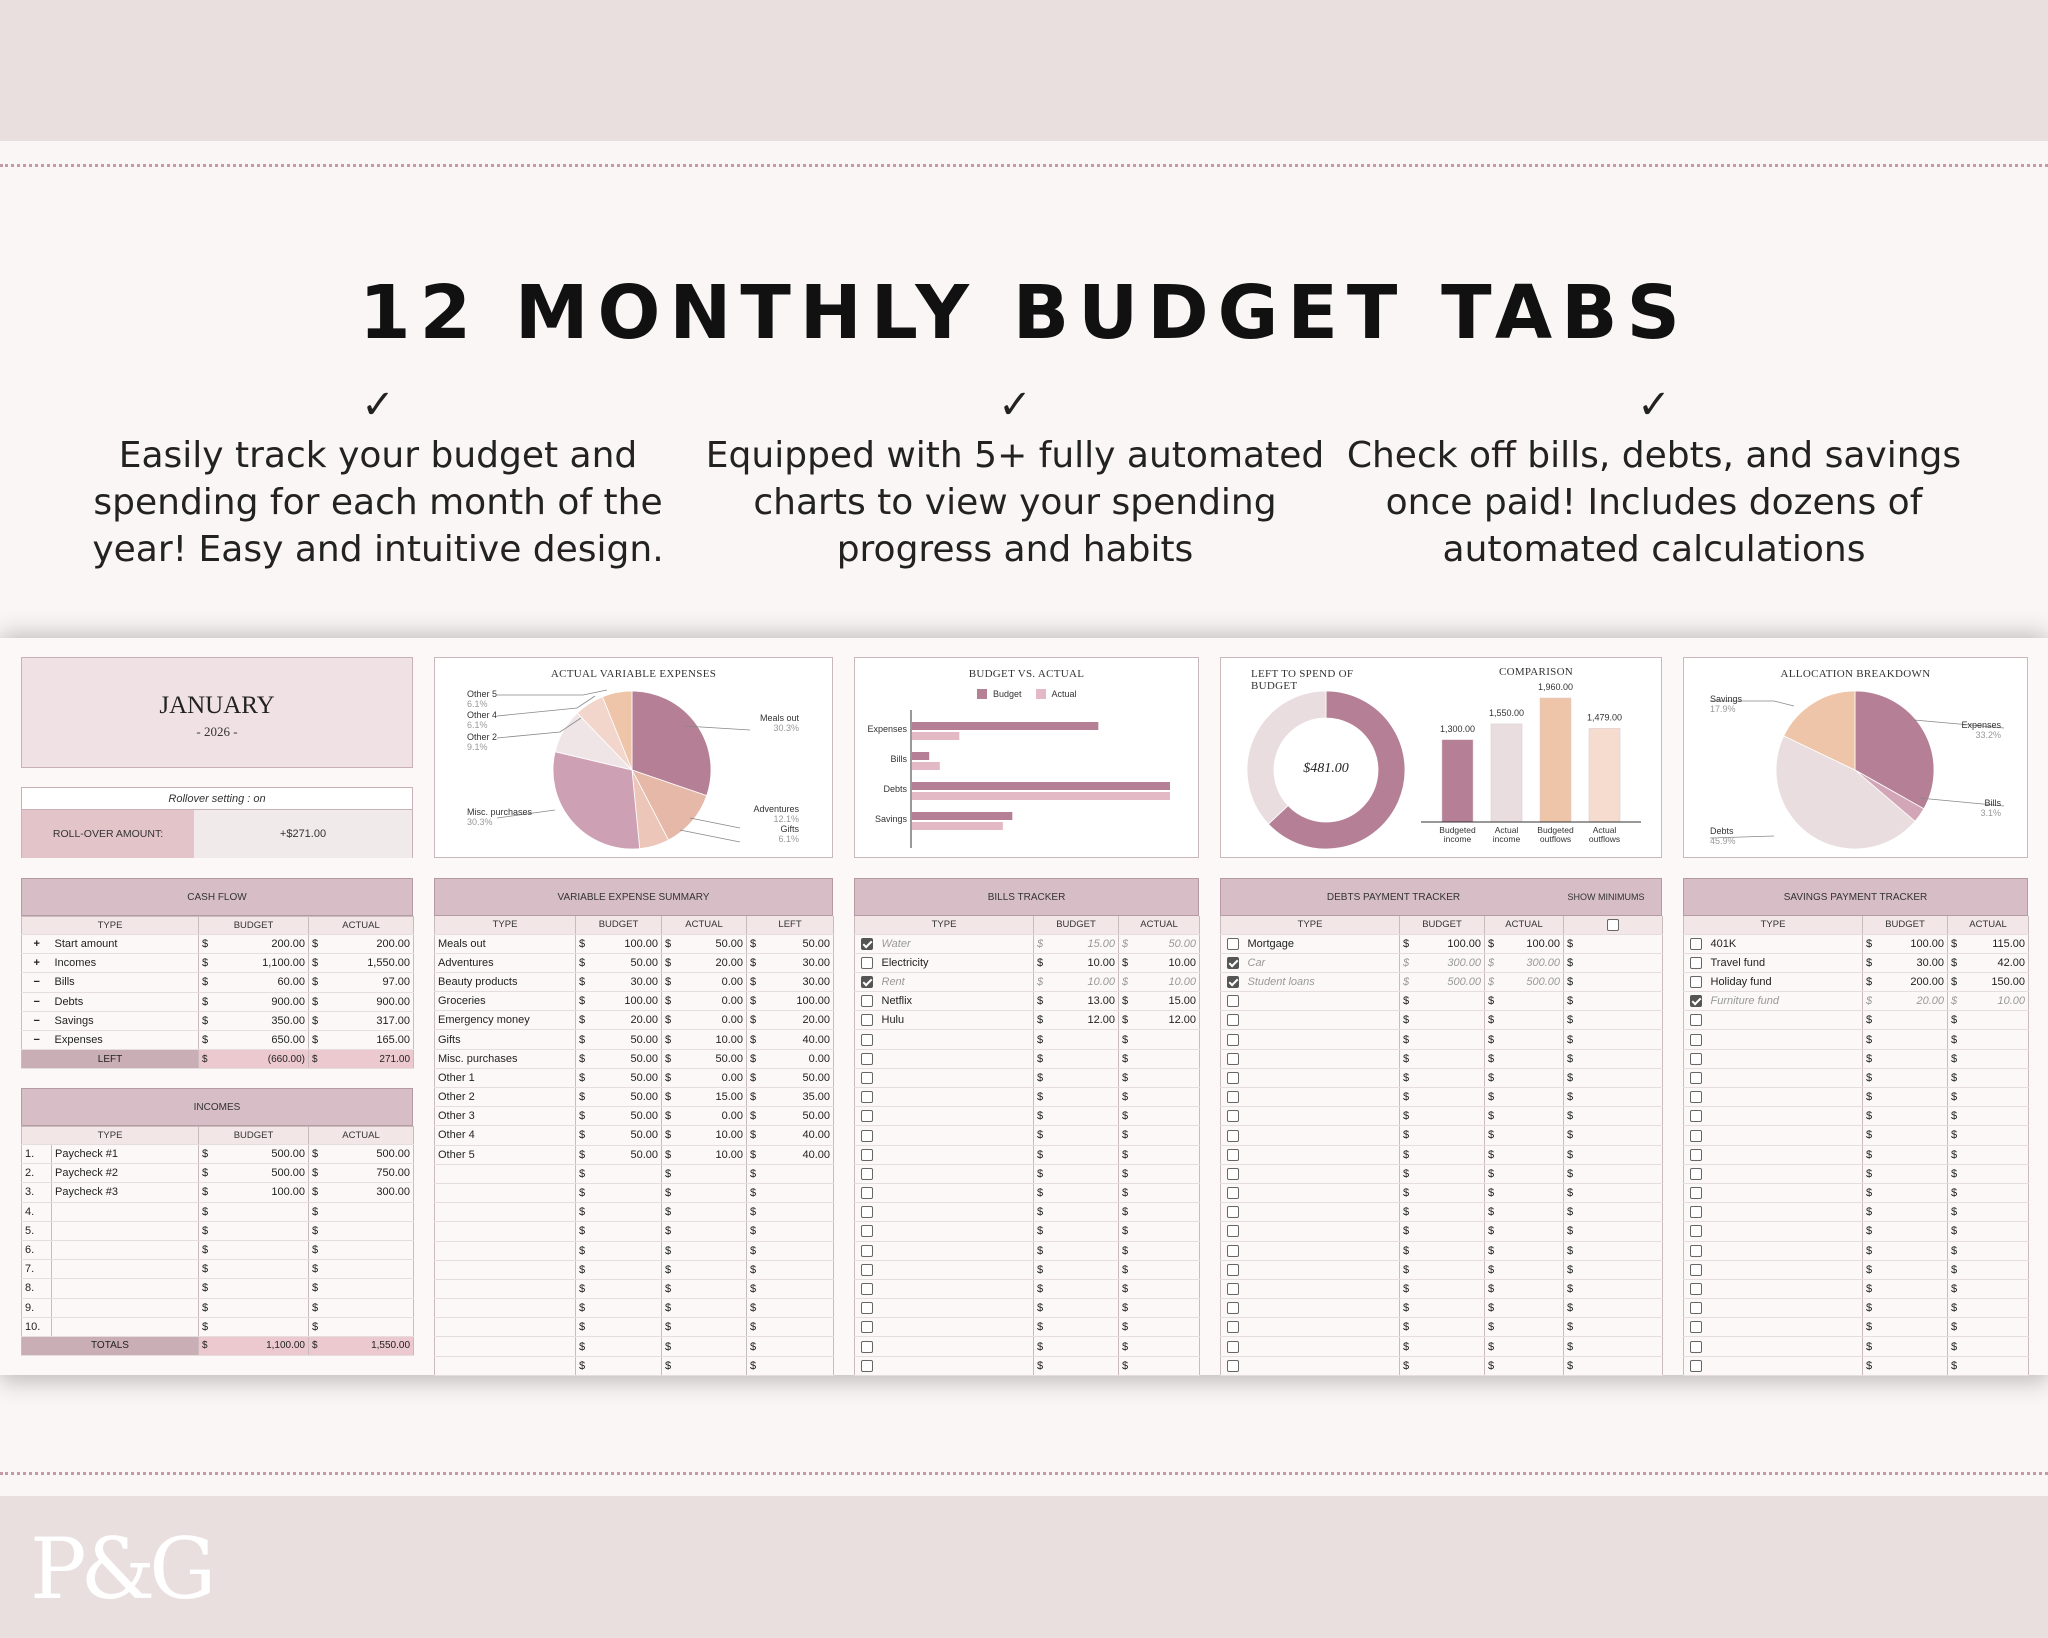 This screenshot has height=1638, width=2048. I want to click on row-actual: 150.00, so click(1997, 982).